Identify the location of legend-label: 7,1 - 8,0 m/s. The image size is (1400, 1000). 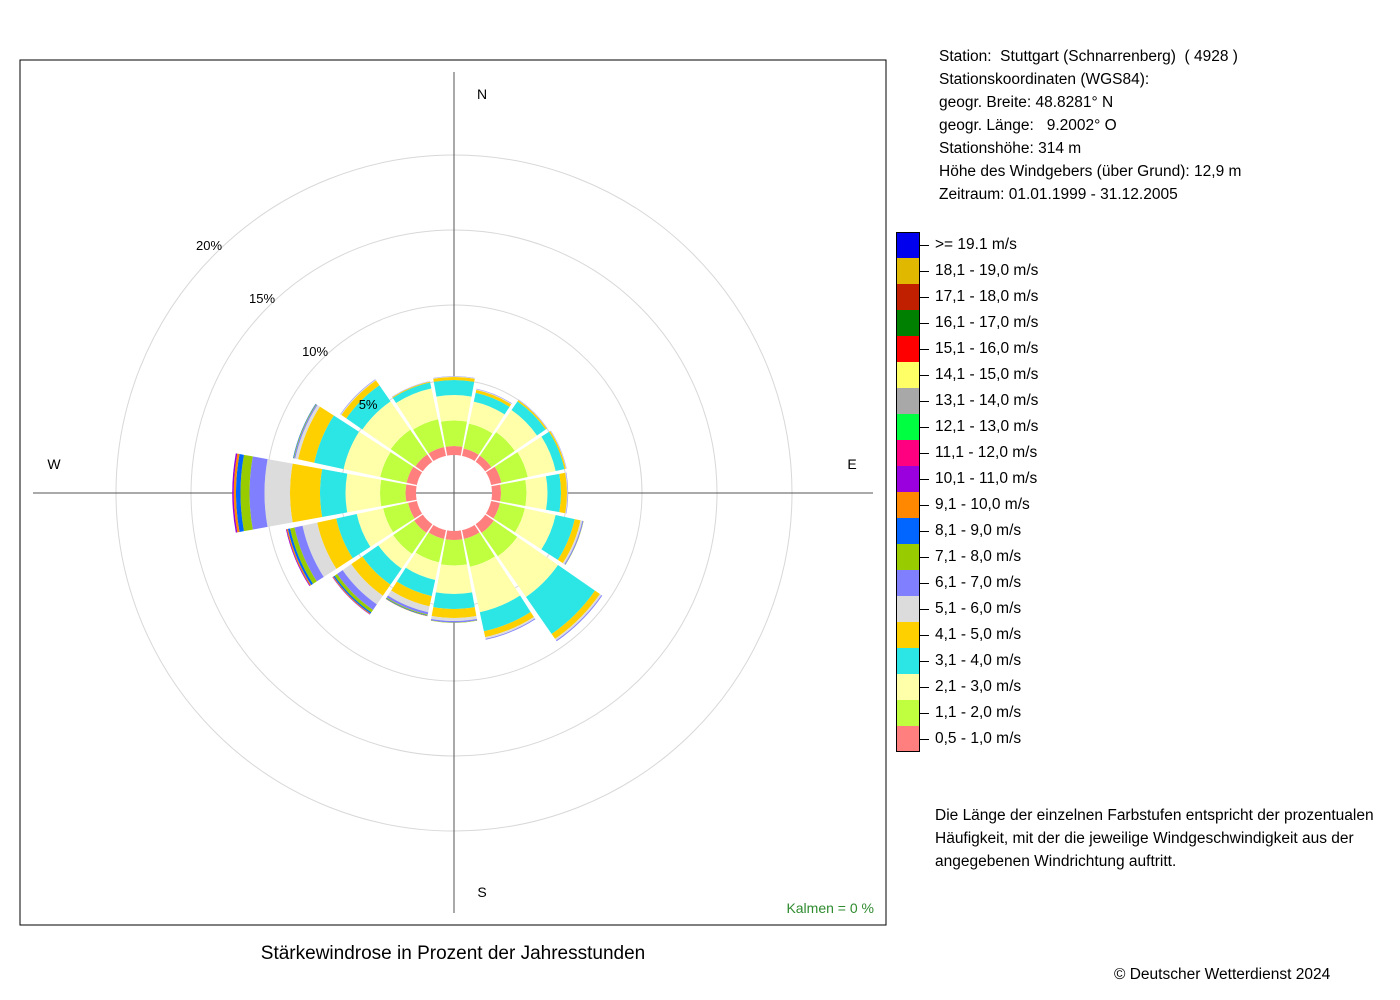
(978, 556).